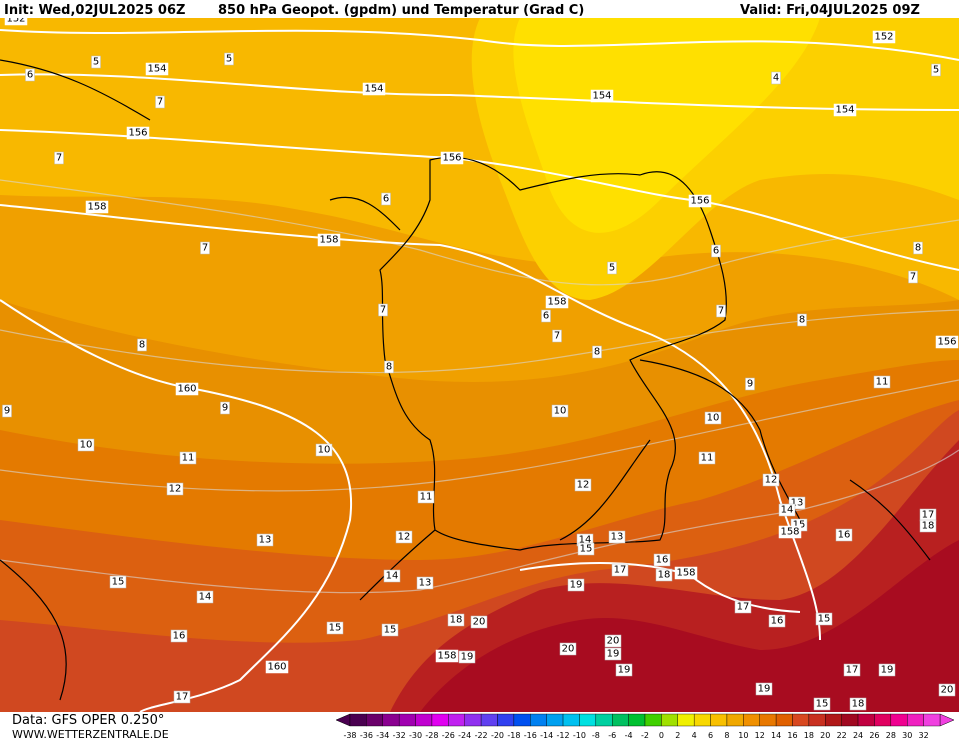  I want to click on colorbar-label: -32, so click(399, 735).